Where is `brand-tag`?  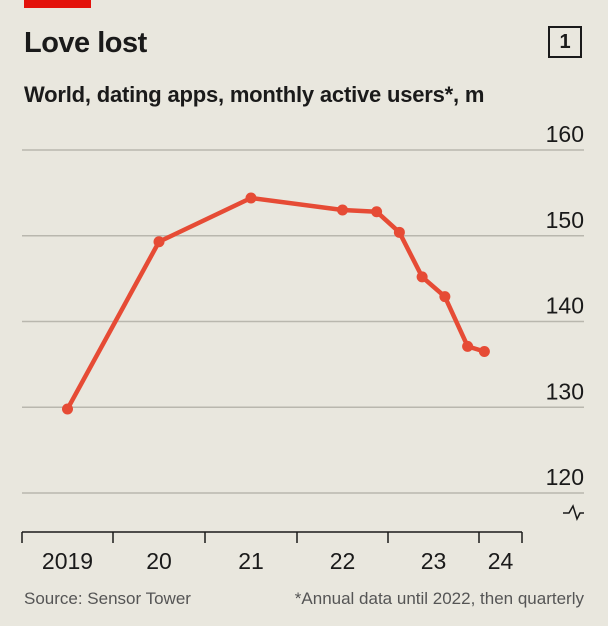 brand-tag is located at coordinates (57, 4).